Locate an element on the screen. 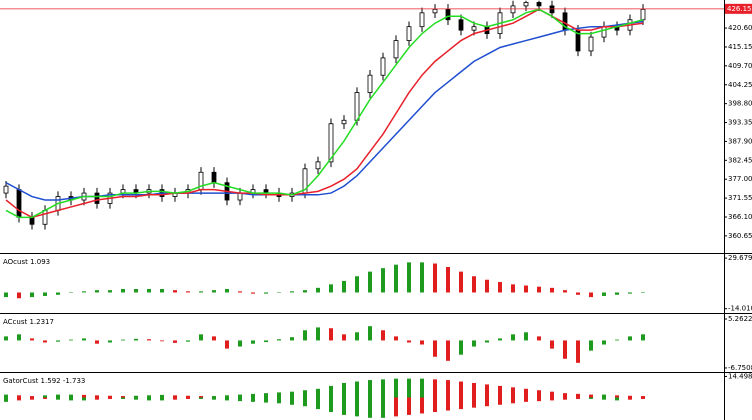  y-tick-label: 415.15 is located at coordinates (740, 47).